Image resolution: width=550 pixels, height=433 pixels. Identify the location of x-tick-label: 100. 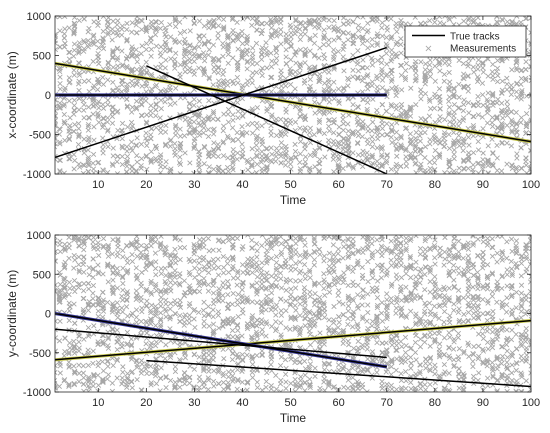
(531, 185).